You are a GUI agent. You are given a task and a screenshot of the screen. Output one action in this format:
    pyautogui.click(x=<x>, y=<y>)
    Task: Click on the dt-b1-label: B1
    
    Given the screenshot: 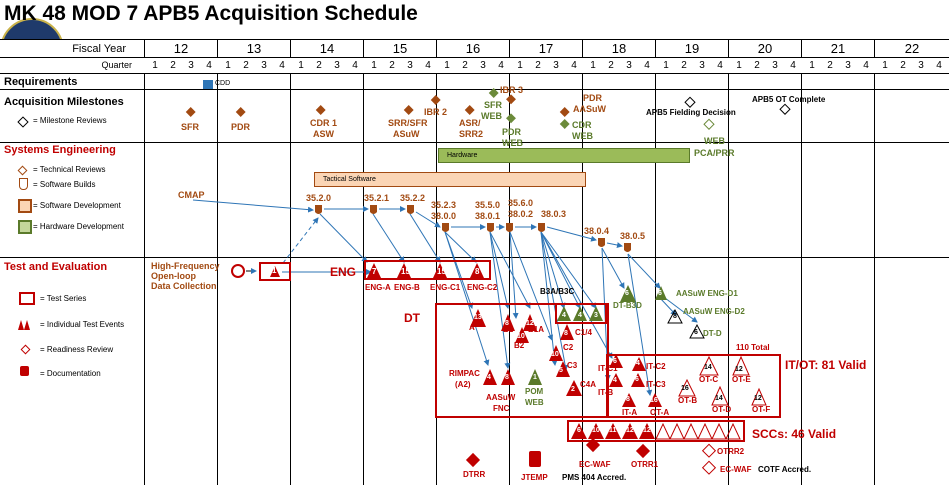 What is the action you would take?
    pyautogui.click(x=508, y=329)
    